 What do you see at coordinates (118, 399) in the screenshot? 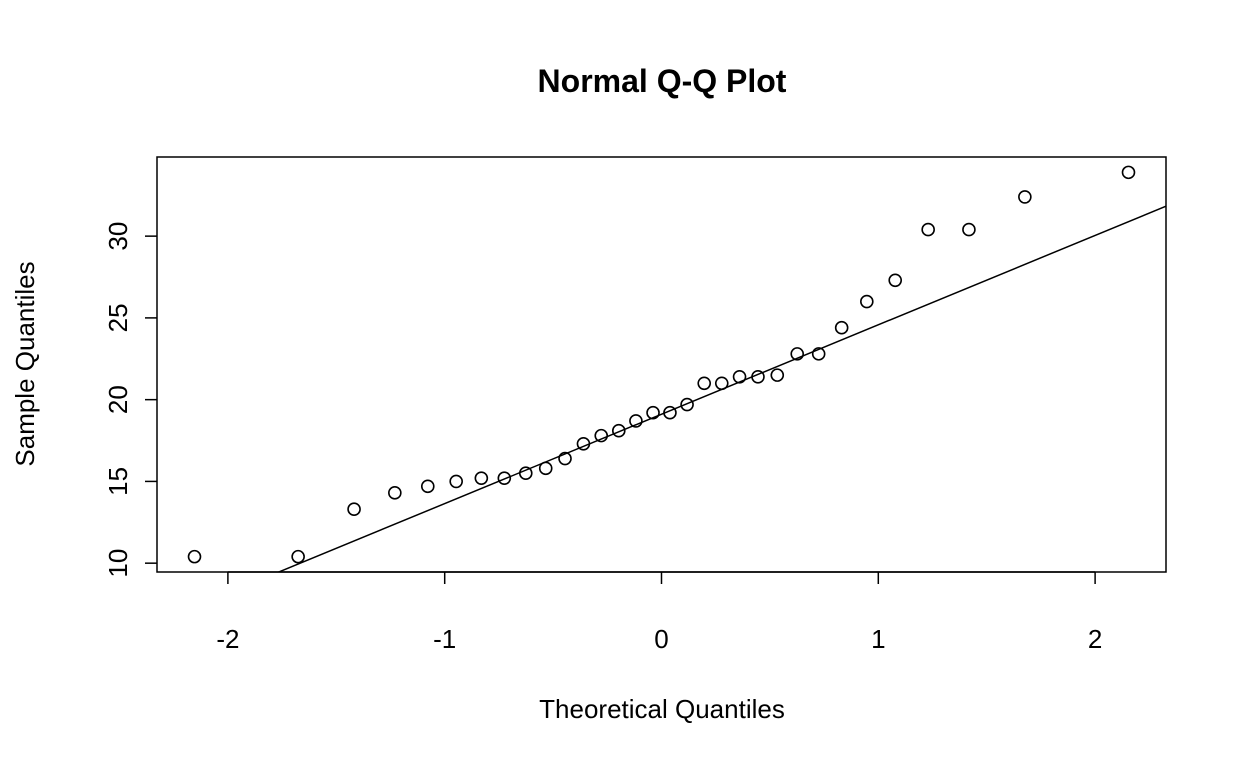
I see `y-tick-label: 20` at bounding box center [118, 399].